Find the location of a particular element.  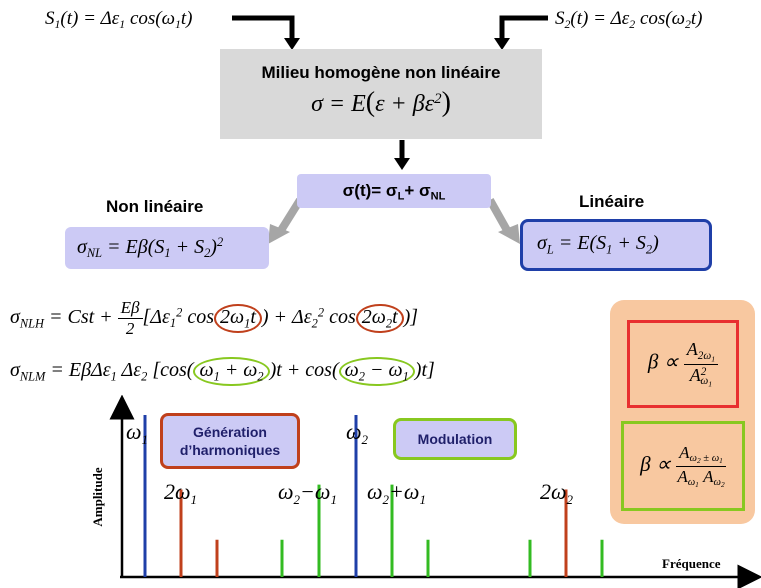

label-omega2-plus-omega1: ω2+ω1 is located at coordinates (396, 493).